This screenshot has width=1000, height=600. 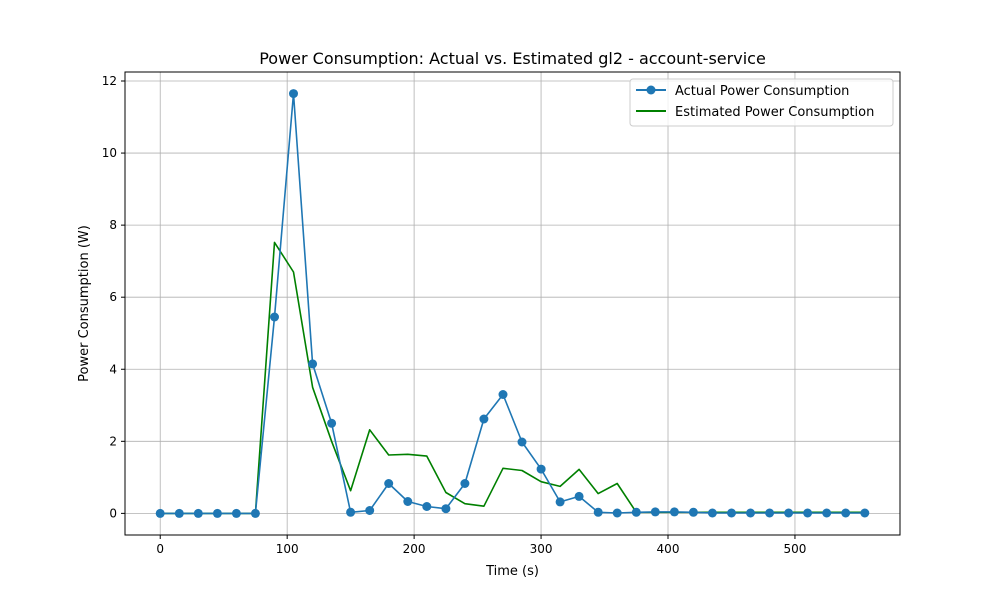 What do you see at coordinates (512, 571) in the screenshot?
I see `x-axis-label: Time (s)` at bounding box center [512, 571].